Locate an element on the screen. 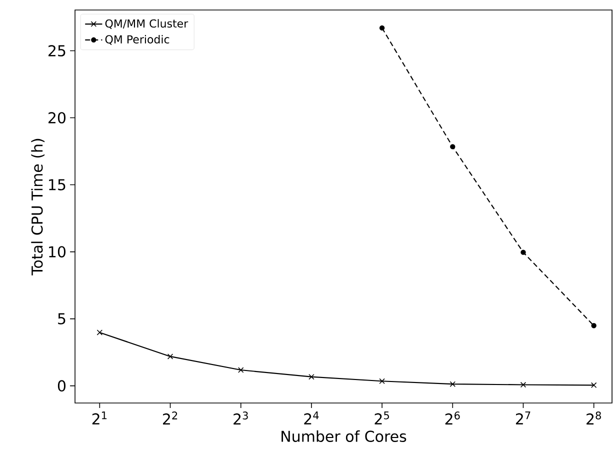 This screenshot has width=613, height=454. legend-label: QM/MM Cluster is located at coordinates (146, 24).